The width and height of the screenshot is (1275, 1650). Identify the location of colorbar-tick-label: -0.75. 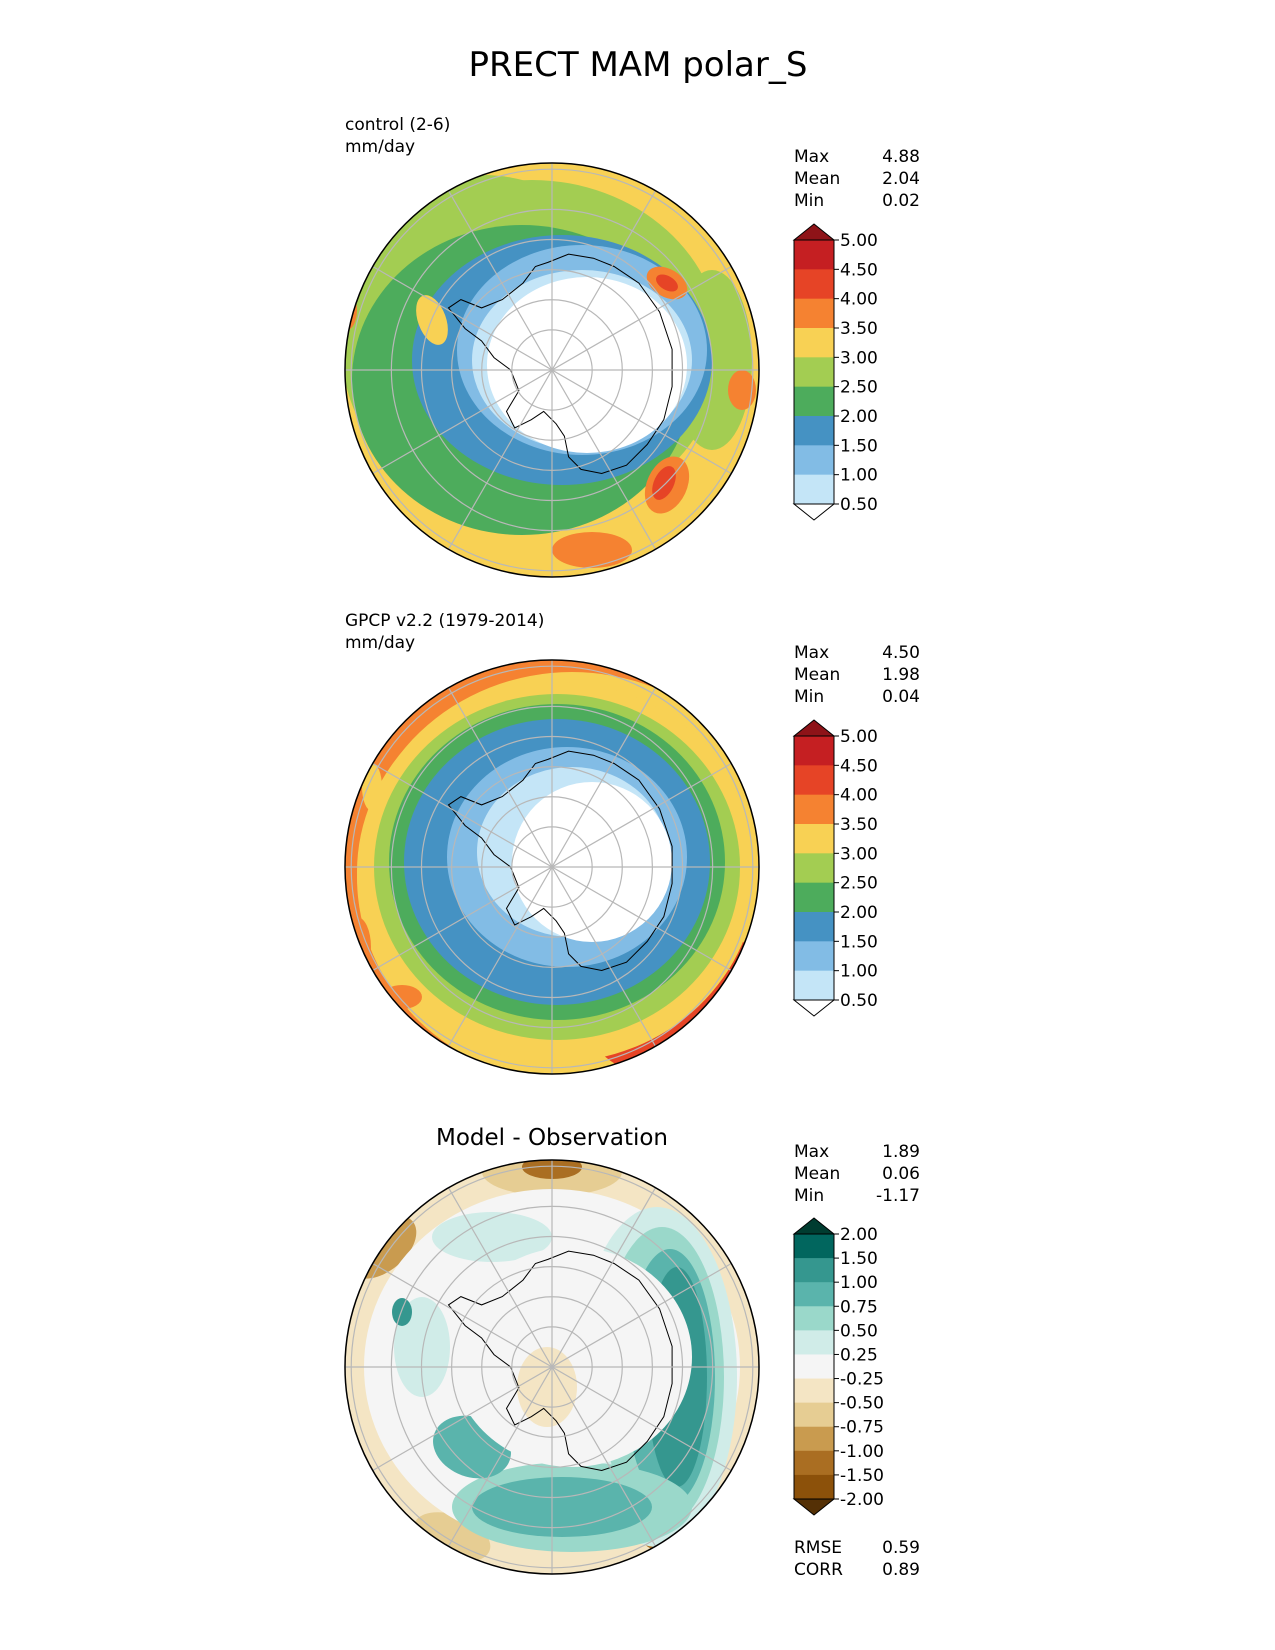
(862, 1428).